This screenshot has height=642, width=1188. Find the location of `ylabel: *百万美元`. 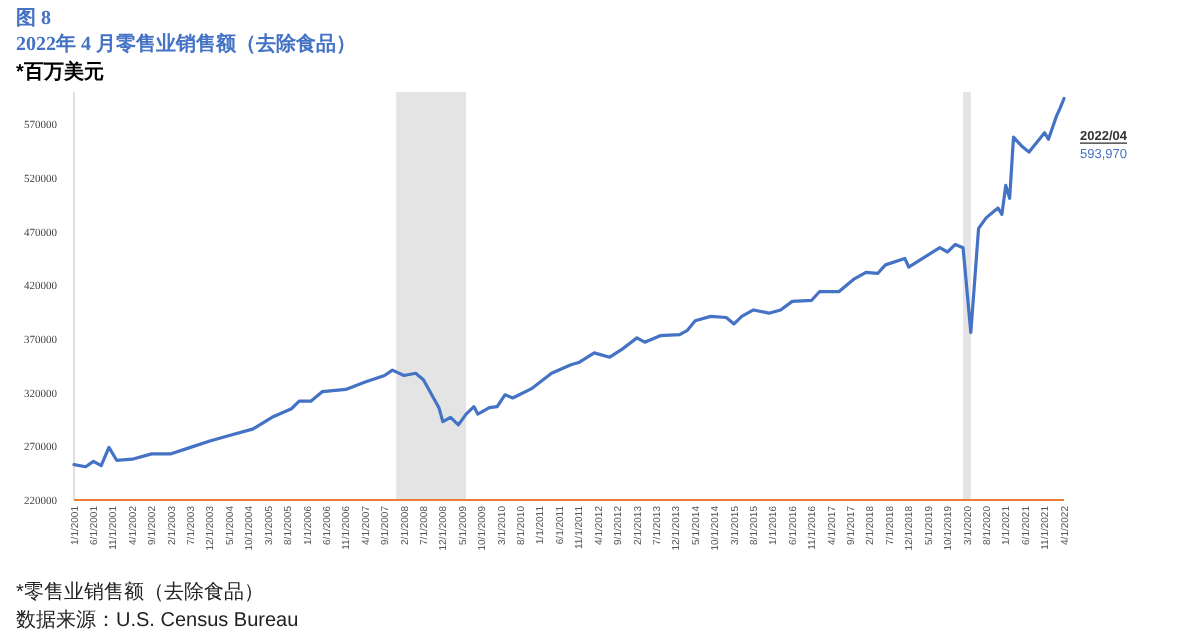

ylabel: *百万美元 is located at coordinates (60, 73).